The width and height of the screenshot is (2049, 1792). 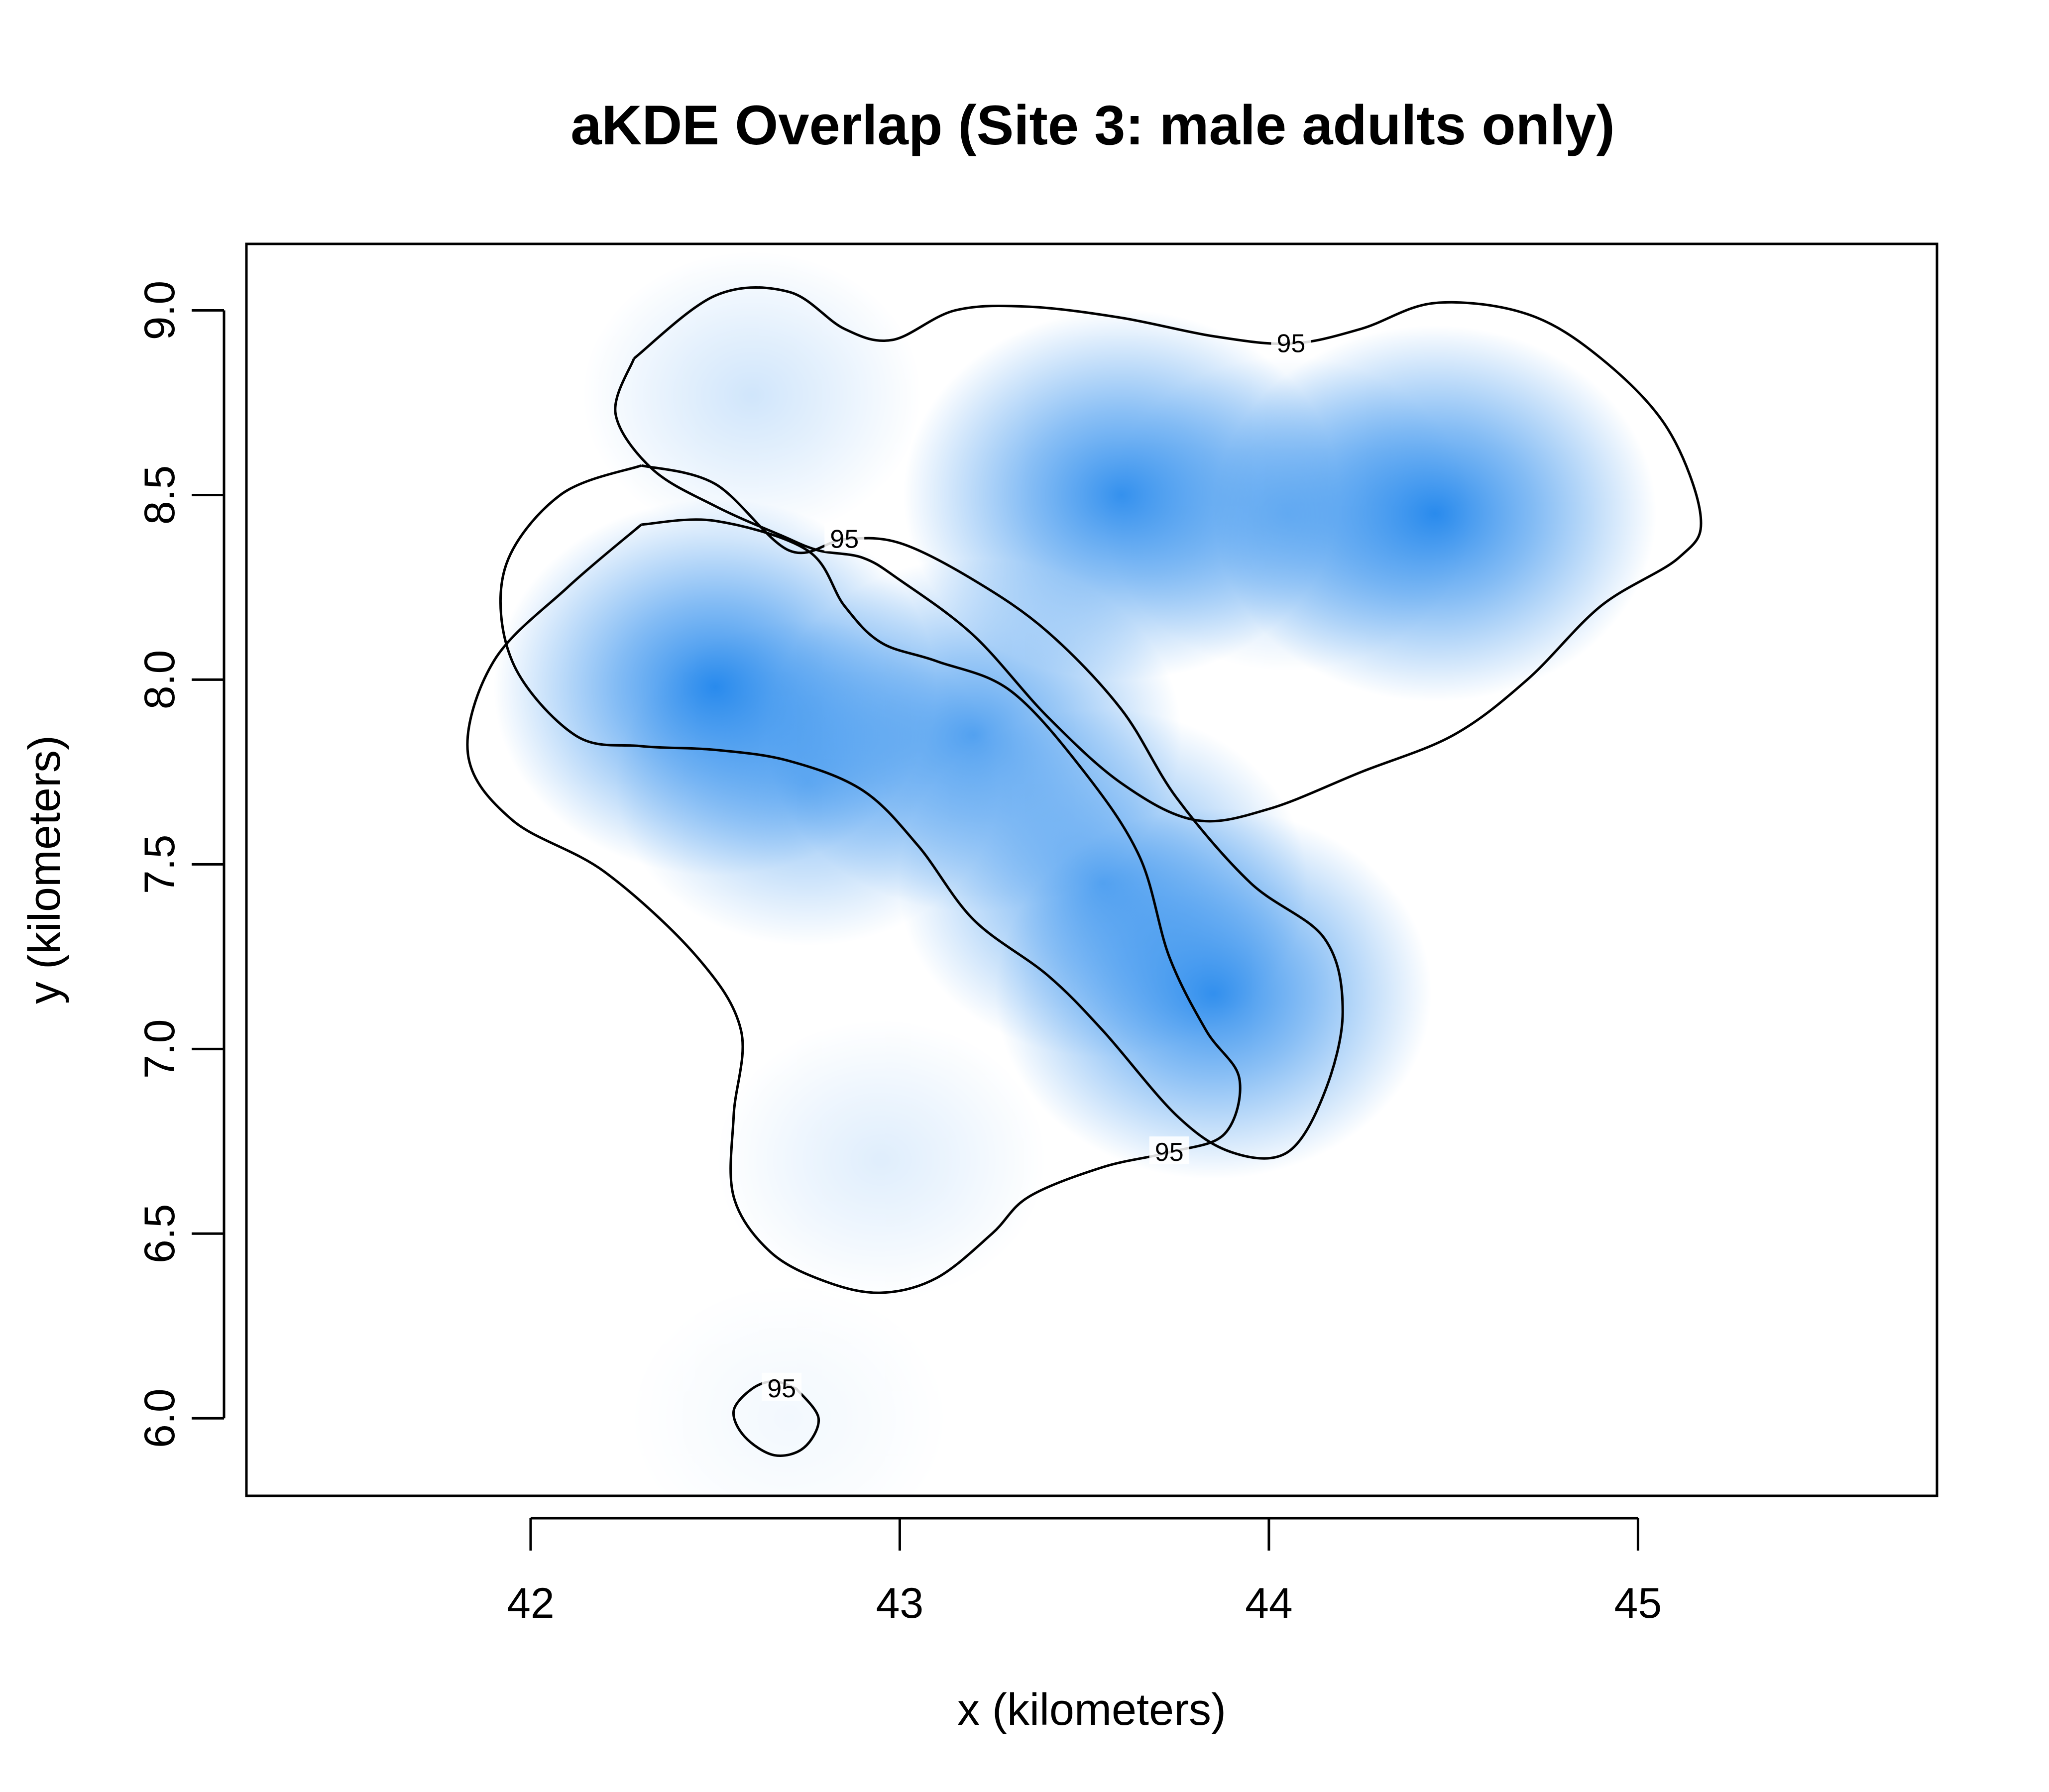 I want to click on x-axis: 42 43 44 45, so click(x=1084, y=1572).